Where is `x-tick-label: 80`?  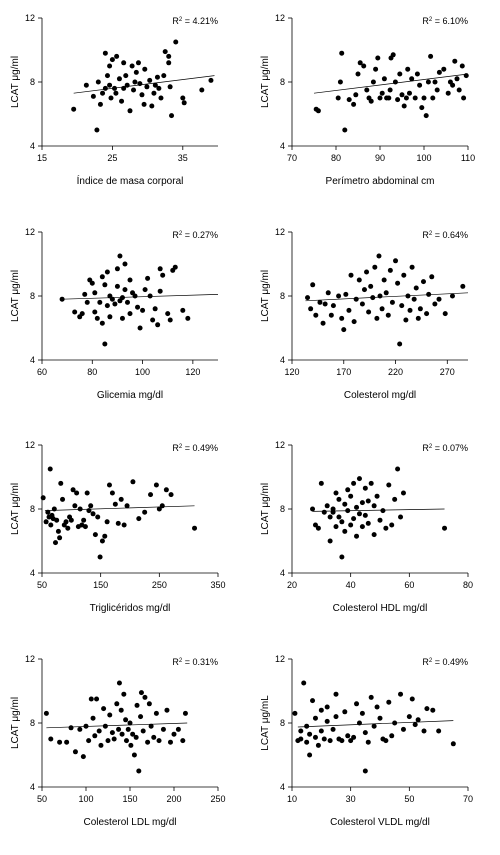 x-tick-label: 80 is located at coordinates (336, 158).